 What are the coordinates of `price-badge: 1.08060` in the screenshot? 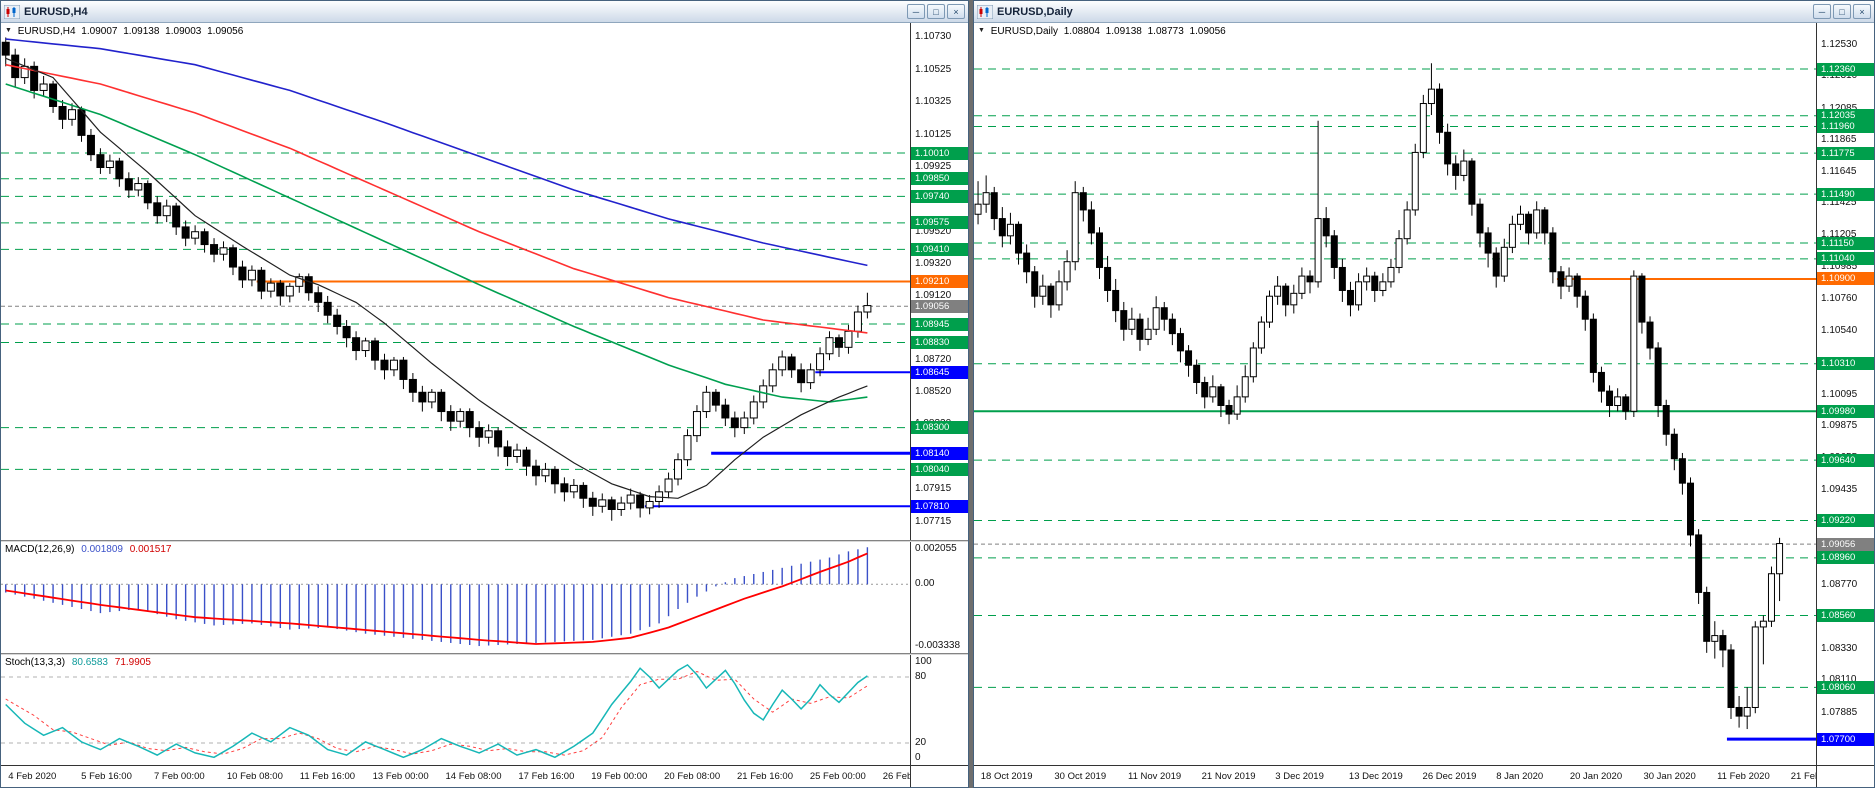 It's located at (1845, 687).